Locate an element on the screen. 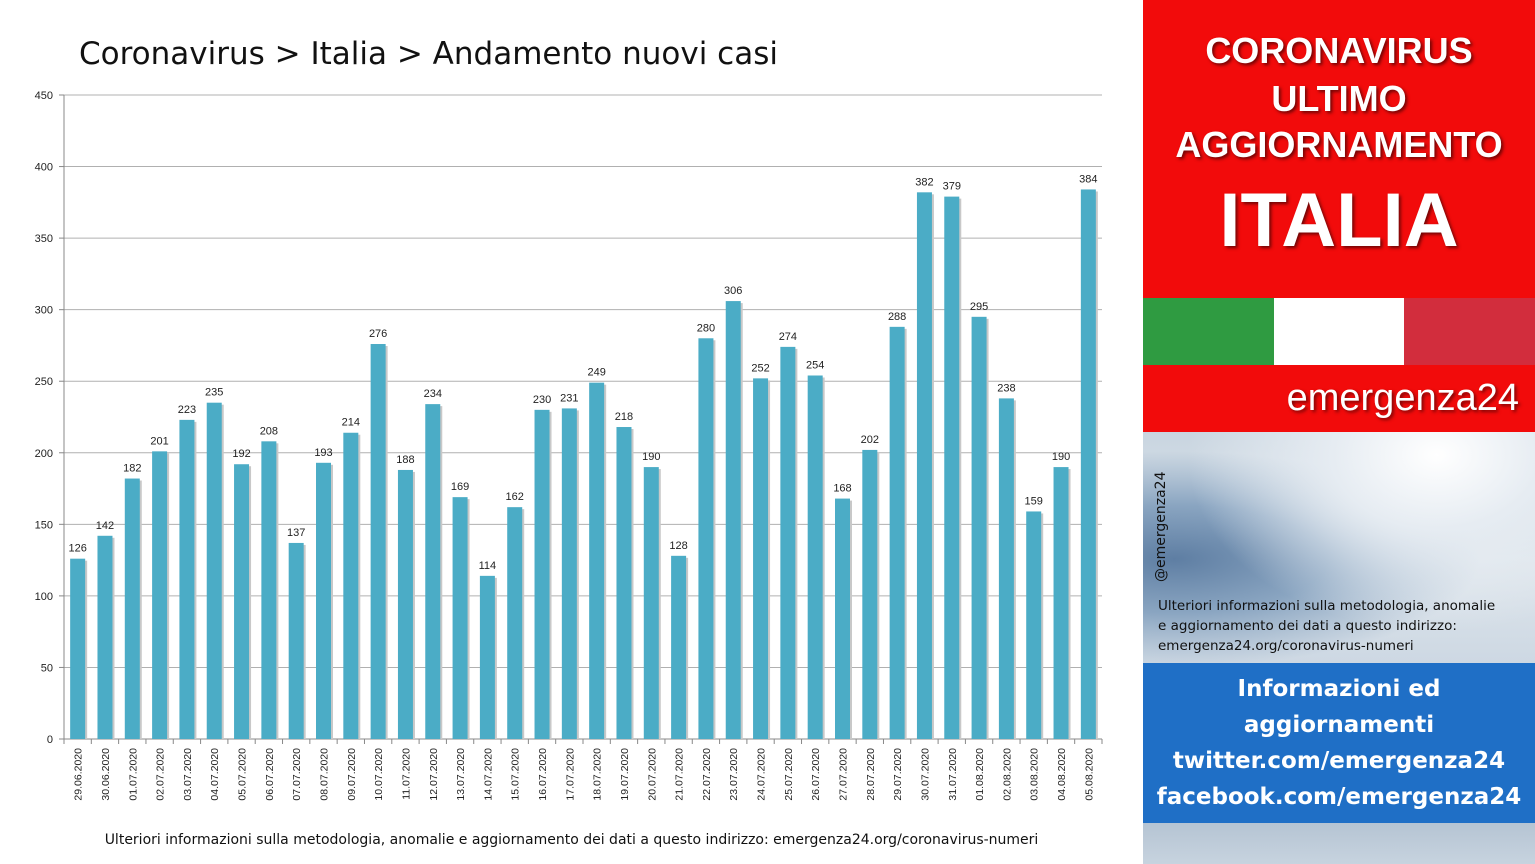  data-label: 238 is located at coordinates (1006, 388).